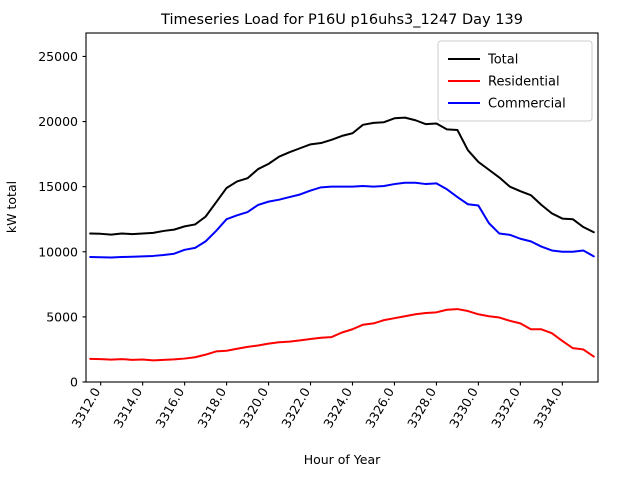 The width and height of the screenshot is (640, 480). Describe the element at coordinates (58, 56) in the screenshot. I see `y-tick-label: 25000` at that location.